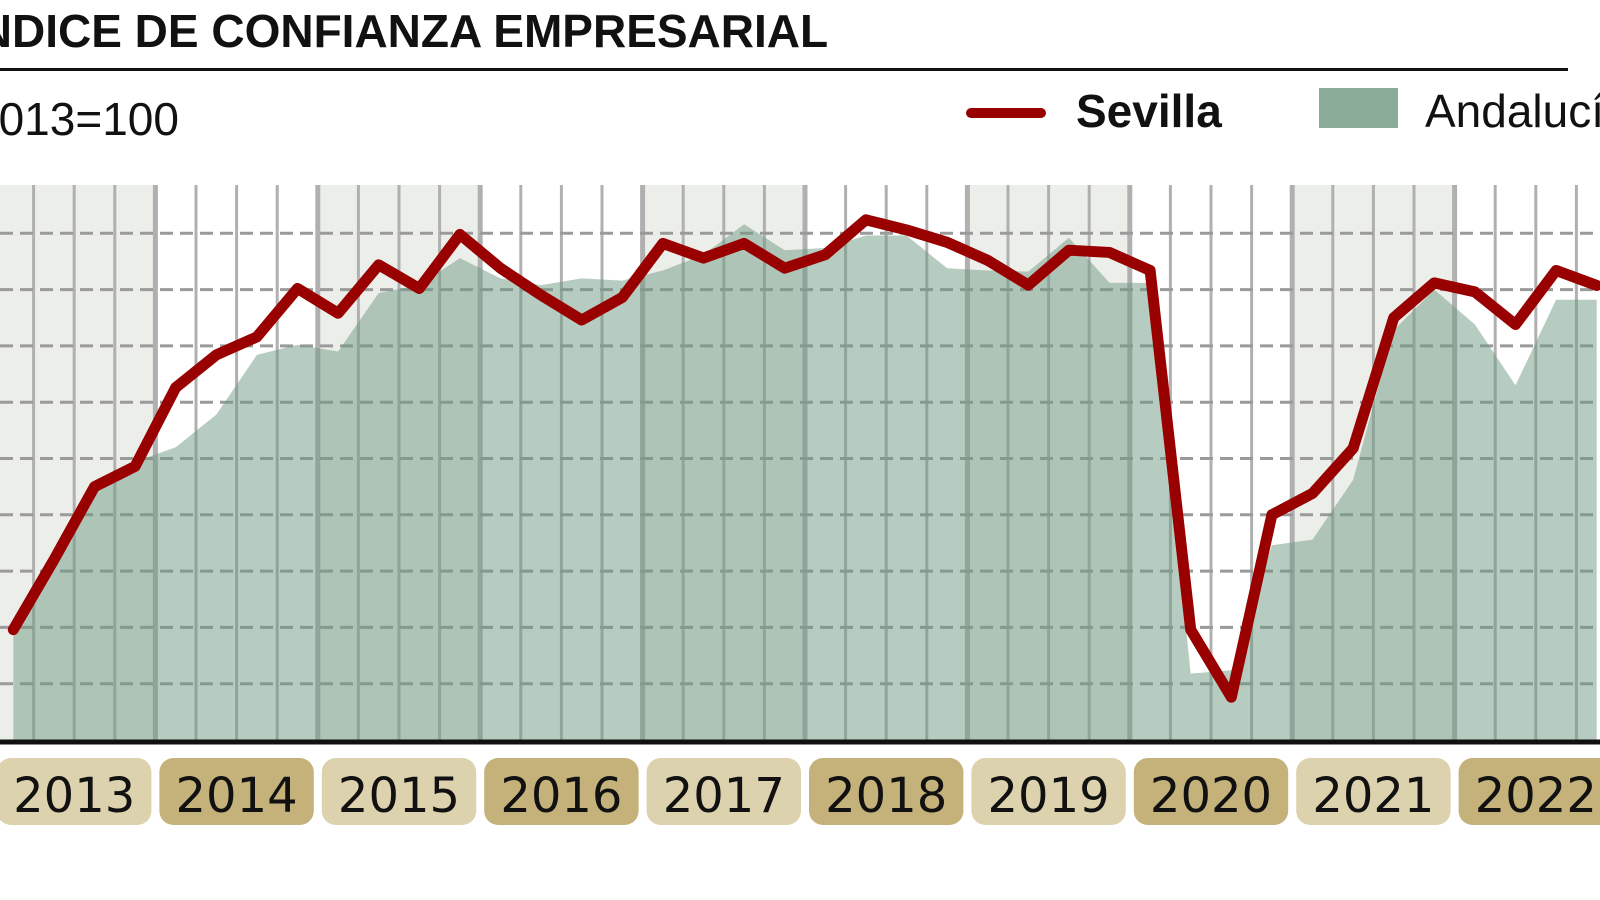 This screenshot has height=900, width=1600. What do you see at coordinates (74, 796) in the screenshot?
I see `x-tick-label: 2013` at bounding box center [74, 796].